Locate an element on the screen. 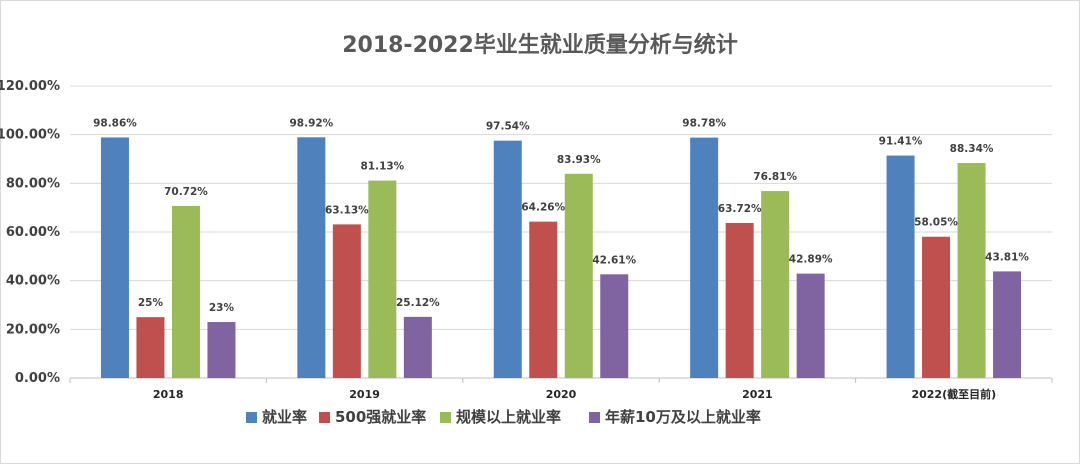 The height and width of the screenshot is (464, 1080). data-label: 98.78% is located at coordinates (704, 124).